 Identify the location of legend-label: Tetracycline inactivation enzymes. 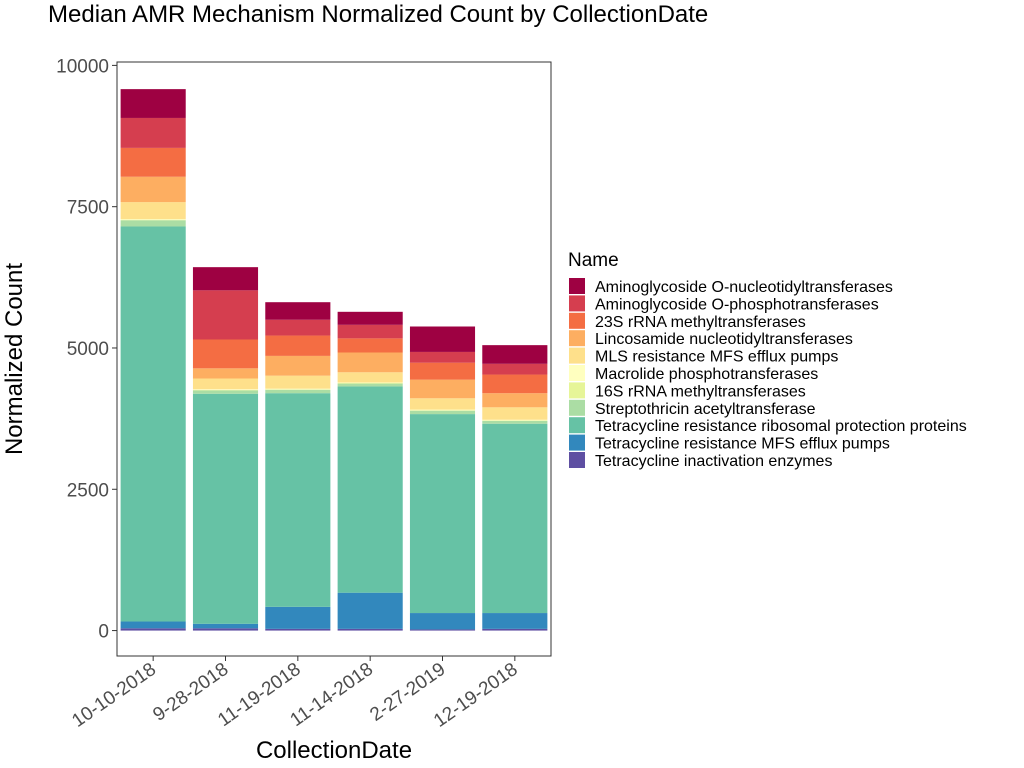
(713, 461).